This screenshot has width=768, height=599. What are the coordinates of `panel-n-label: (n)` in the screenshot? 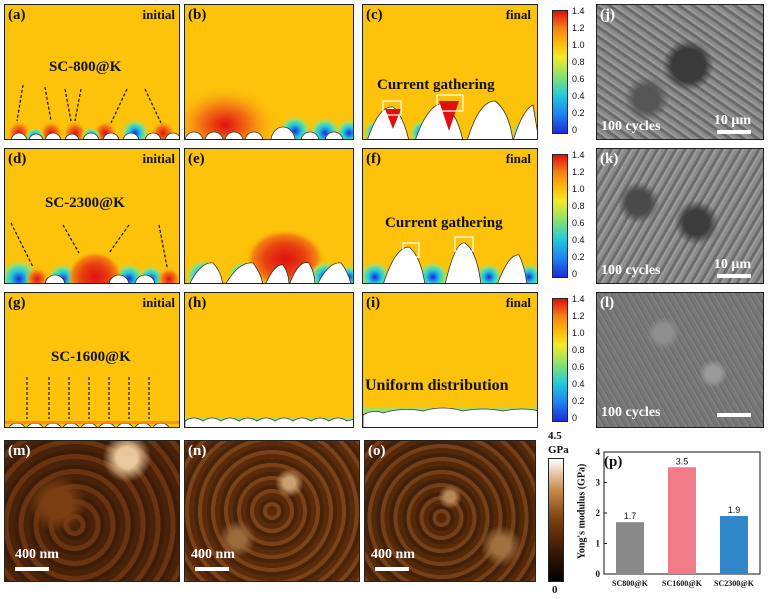 It's located at (197, 451).